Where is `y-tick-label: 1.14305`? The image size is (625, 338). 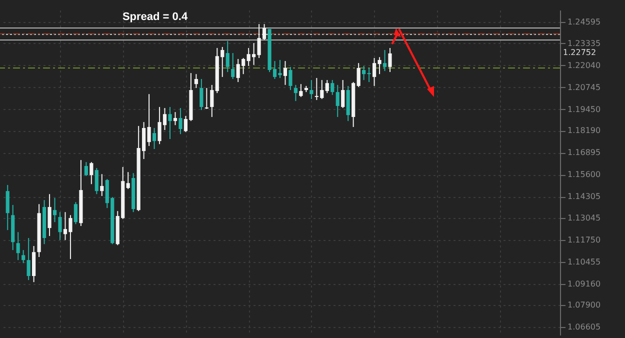
y-tick-label: 1.14305 is located at coordinates (584, 197).